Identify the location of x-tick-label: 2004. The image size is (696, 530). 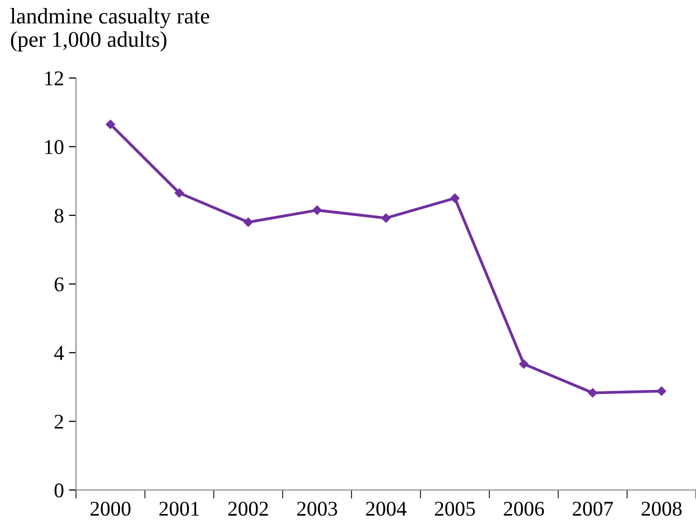
(386, 509).